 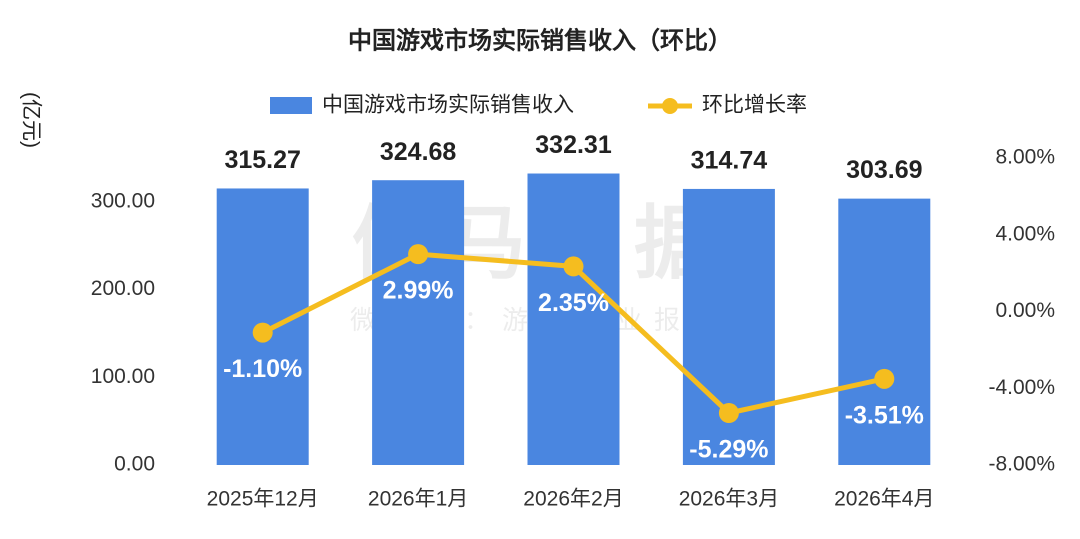 I want to click on line-value-label: -3.51%, so click(x=884, y=415).